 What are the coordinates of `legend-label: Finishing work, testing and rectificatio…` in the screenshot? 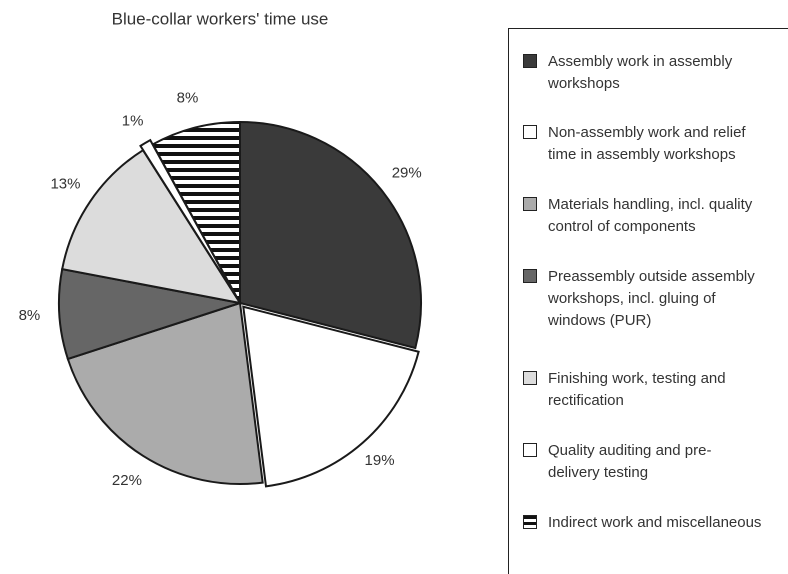 It's located at (637, 389).